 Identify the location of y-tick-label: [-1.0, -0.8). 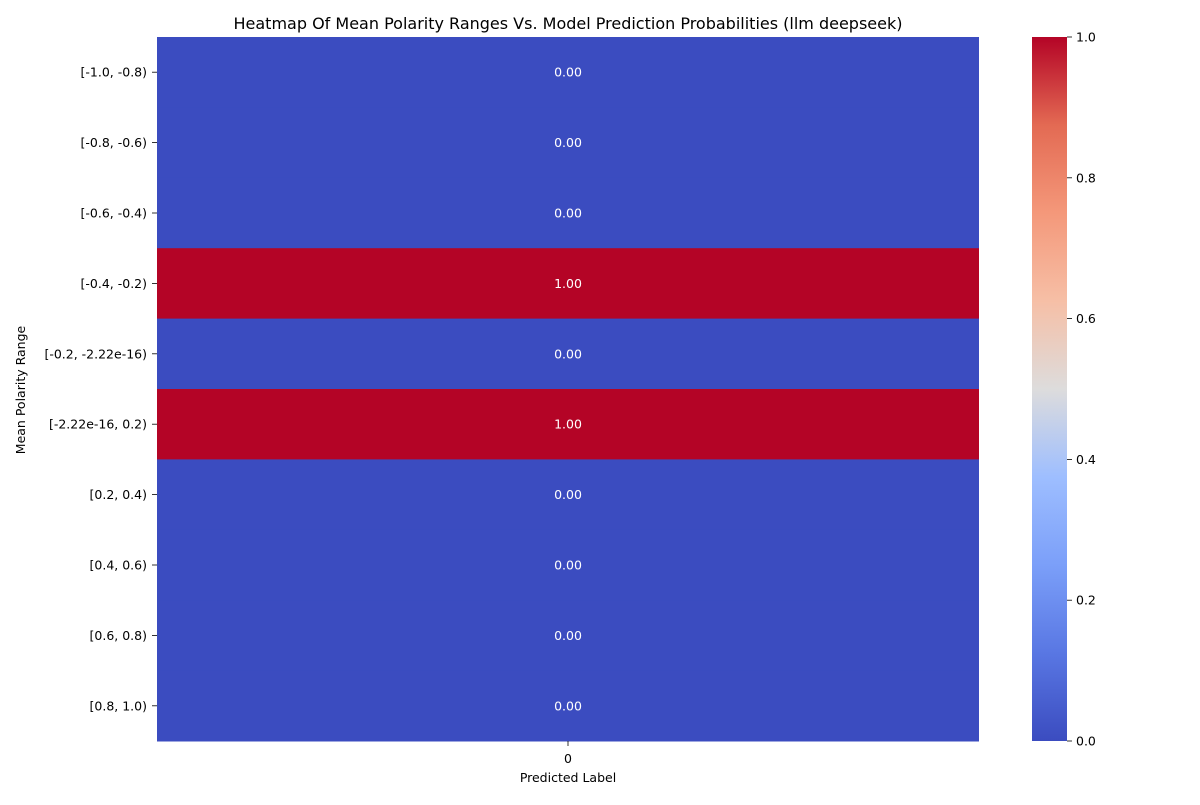
(114, 72).